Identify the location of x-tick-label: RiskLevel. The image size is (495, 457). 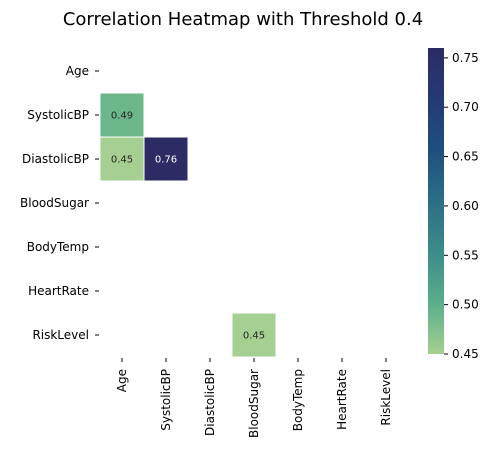
(386, 397).